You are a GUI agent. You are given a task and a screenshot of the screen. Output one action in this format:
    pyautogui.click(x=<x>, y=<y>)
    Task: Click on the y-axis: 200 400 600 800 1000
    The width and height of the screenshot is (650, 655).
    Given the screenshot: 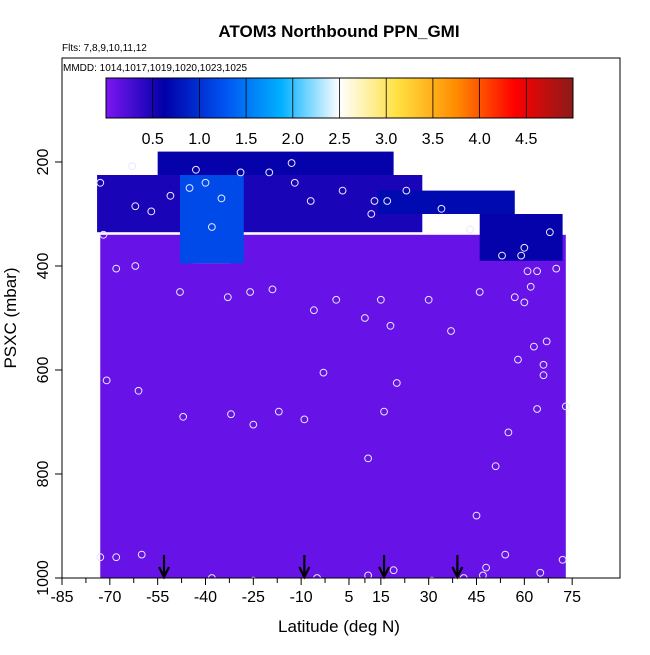 What is the action you would take?
    pyautogui.click(x=48, y=372)
    